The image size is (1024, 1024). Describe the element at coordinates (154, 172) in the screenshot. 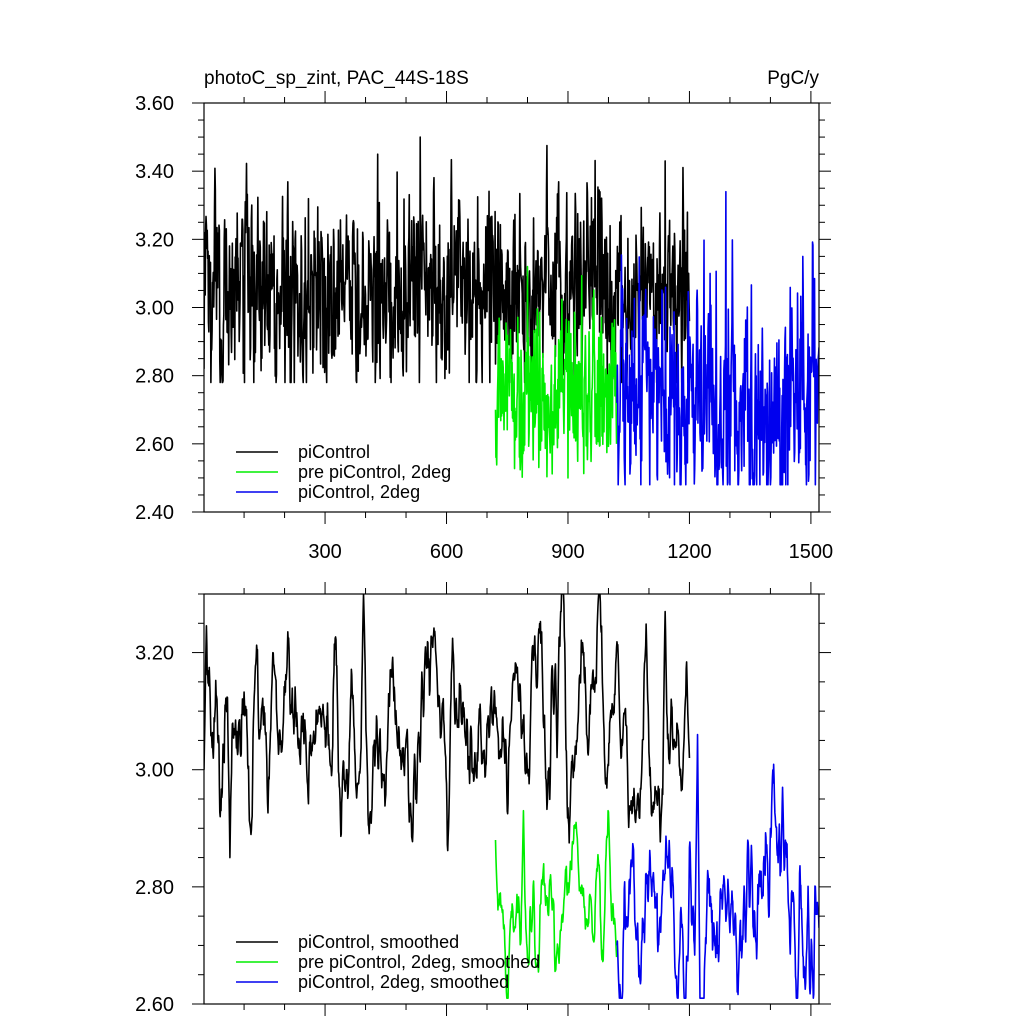

I see `y-tick-label: 3.40` at that location.